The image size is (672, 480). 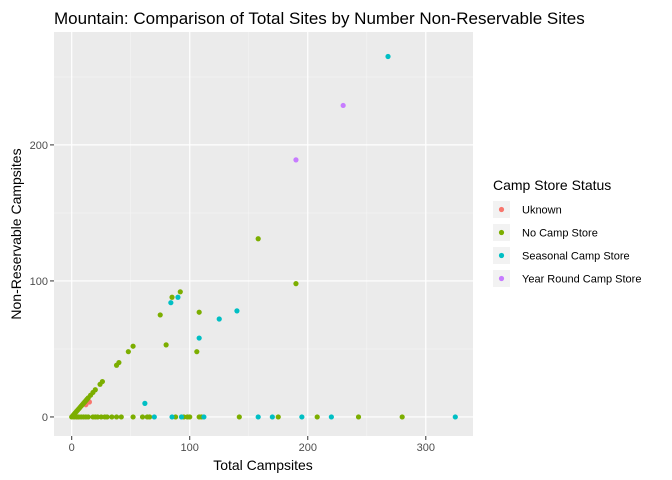 What do you see at coordinates (501, 232) in the screenshot?
I see `legend-swatch-no-camp-store` at bounding box center [501, 232].